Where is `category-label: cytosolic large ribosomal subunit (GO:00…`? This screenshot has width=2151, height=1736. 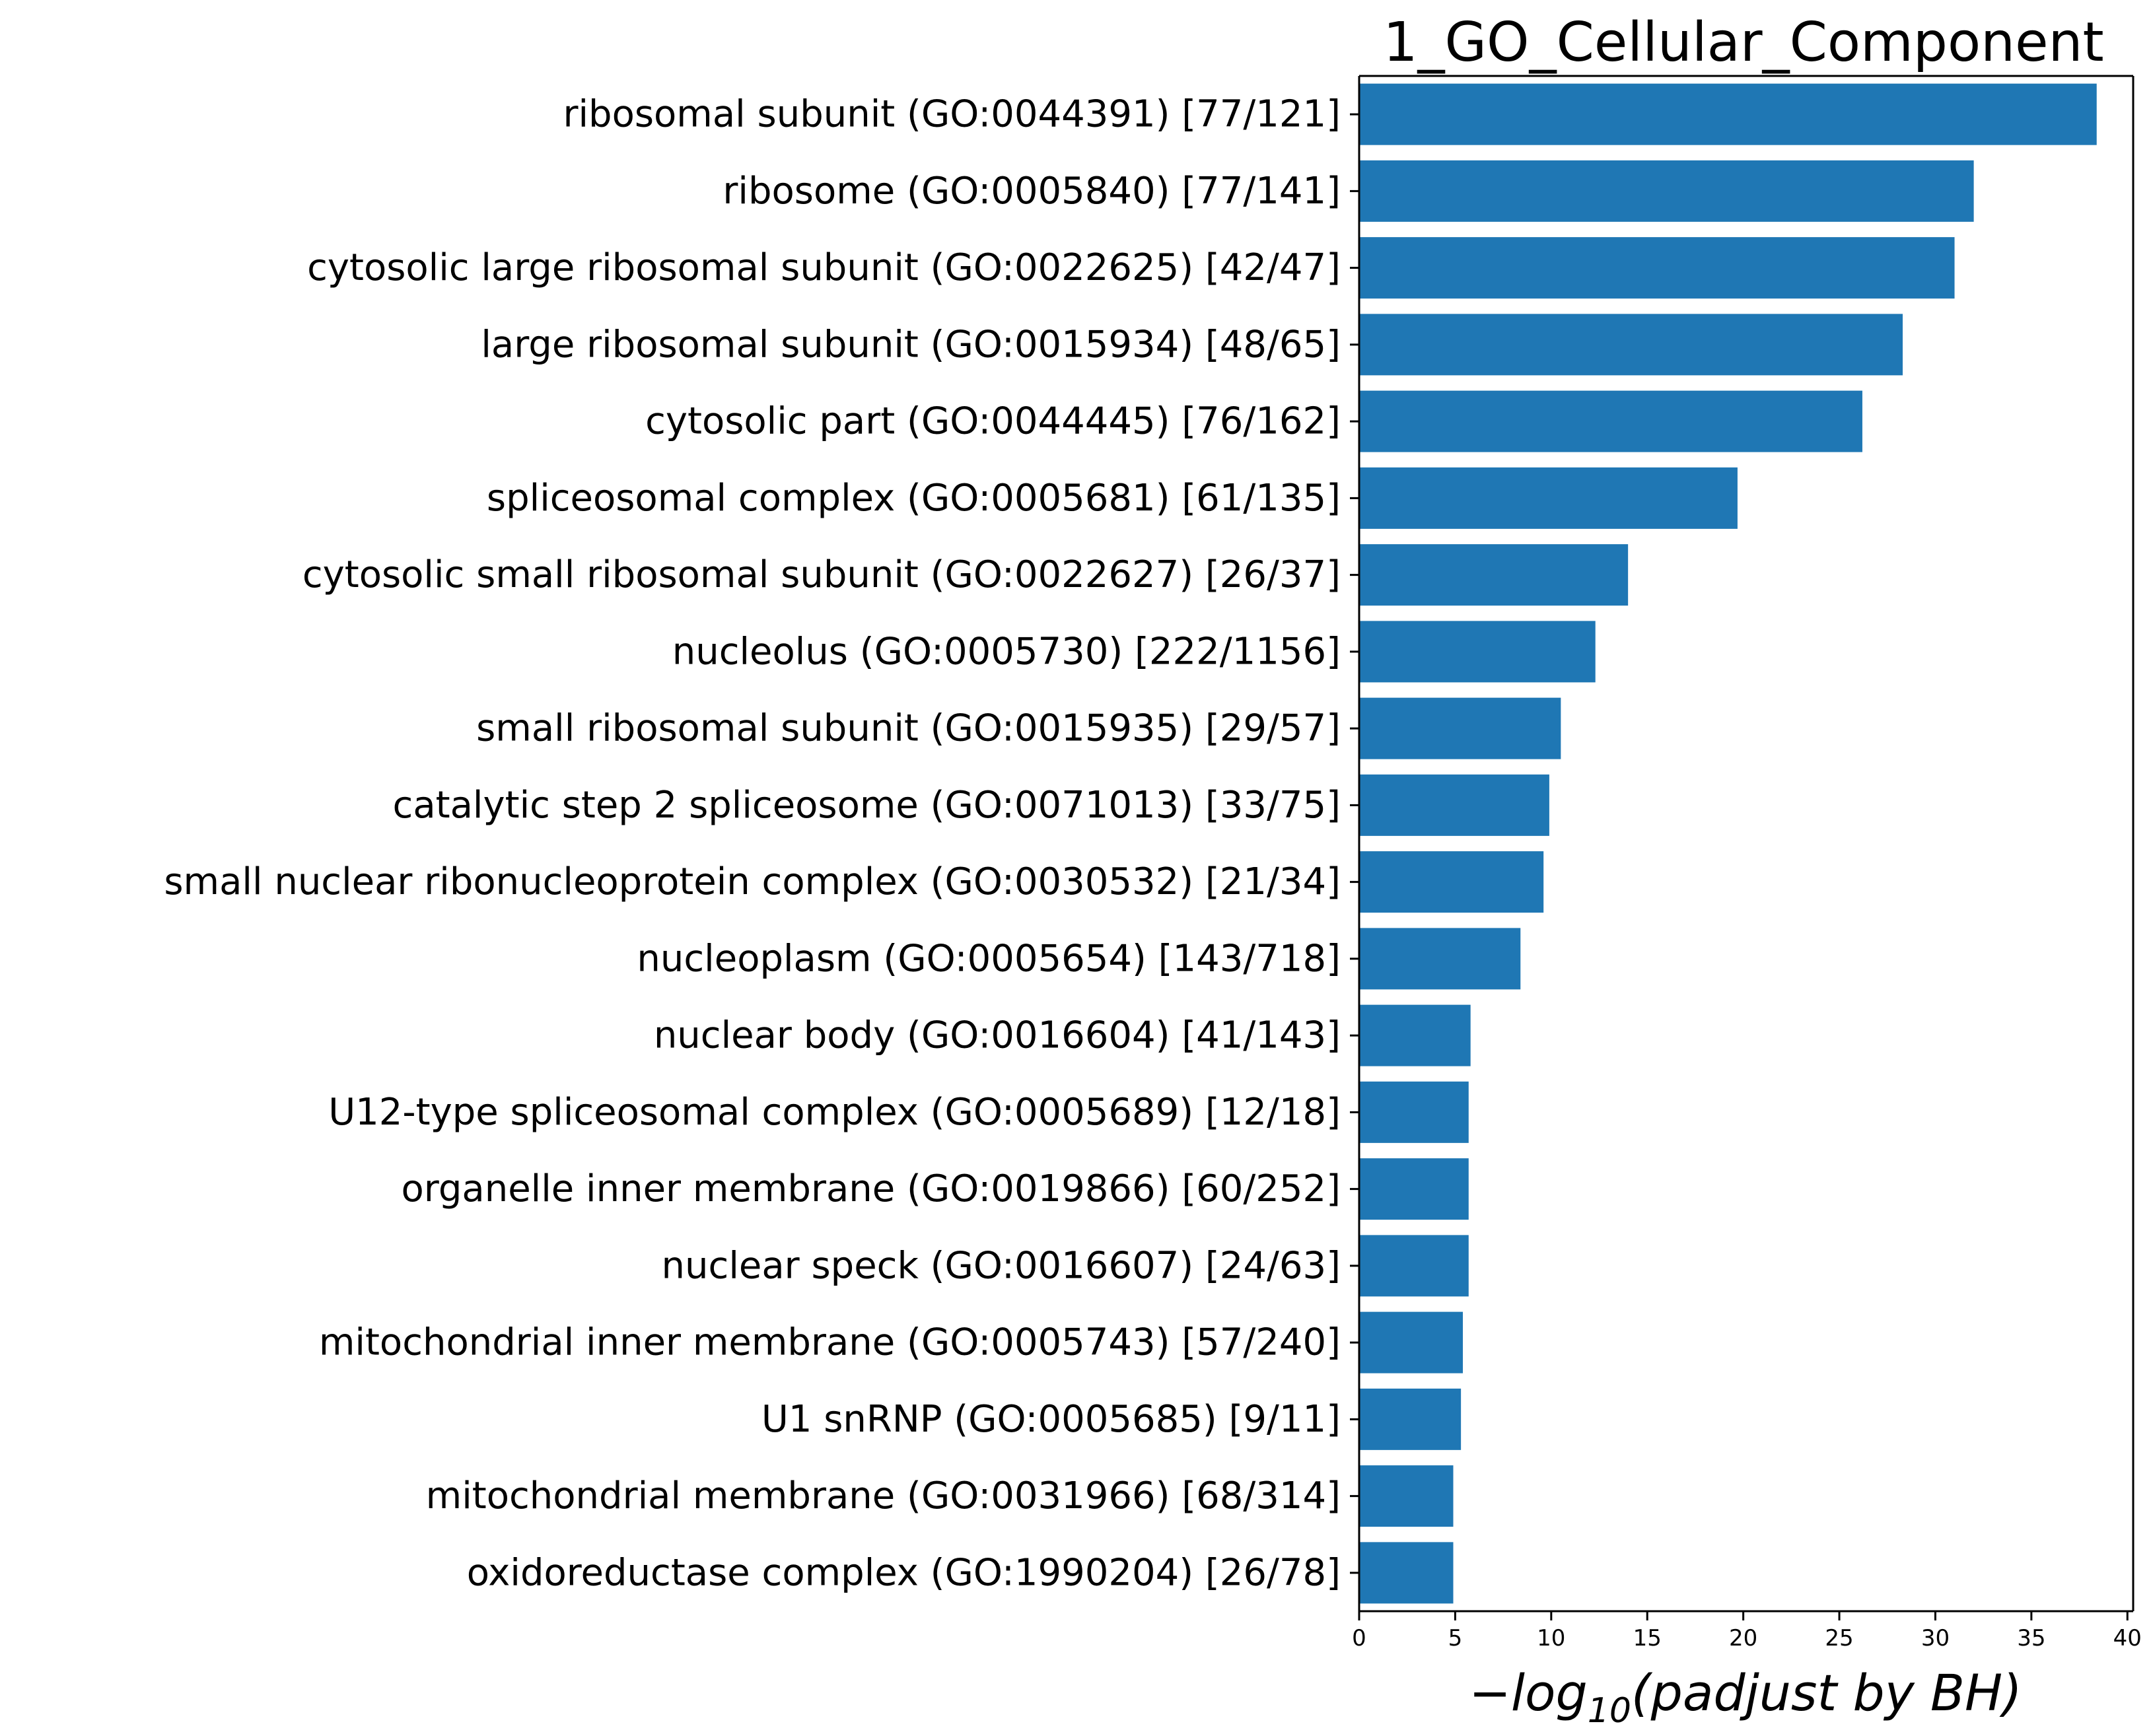 category-label: cytosolic large ribosomal subunit (GO:00… is located at coordinates (824, 267).